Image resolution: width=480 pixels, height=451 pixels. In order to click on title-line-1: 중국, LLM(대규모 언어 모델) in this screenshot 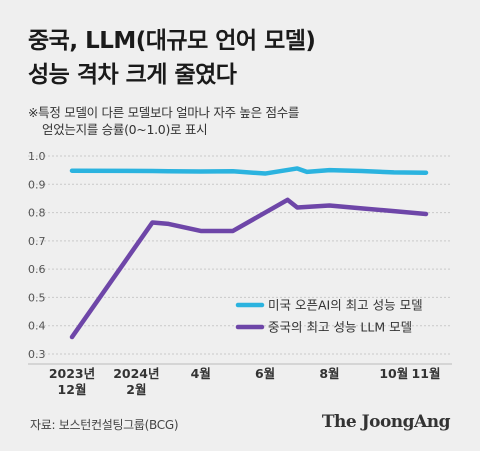, I will do `click(172, 41)`.